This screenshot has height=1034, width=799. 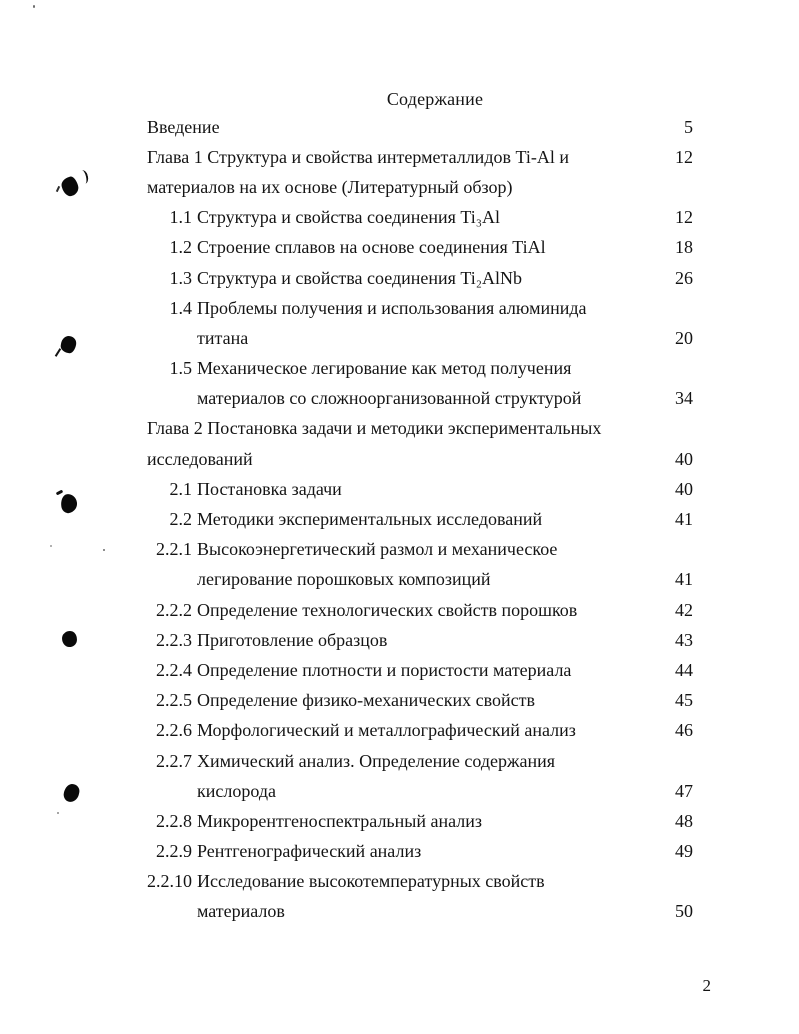 I want to click on toc-entry-text: Постановка задачи, so click(x=269, y=488).